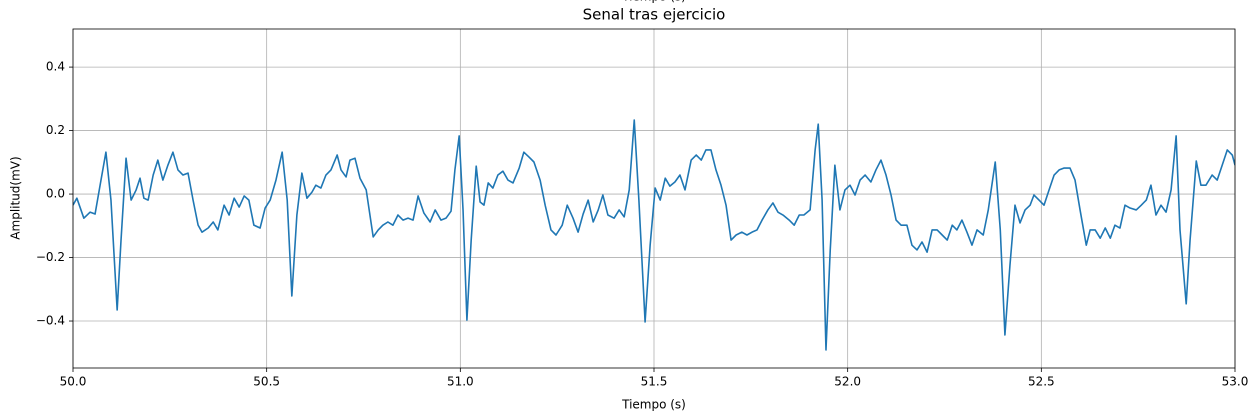  What do you see at coordinates (1235, 382) in the screenshot?
I see `x-tick-label: 53.0` at bounding box center [1235, 382].